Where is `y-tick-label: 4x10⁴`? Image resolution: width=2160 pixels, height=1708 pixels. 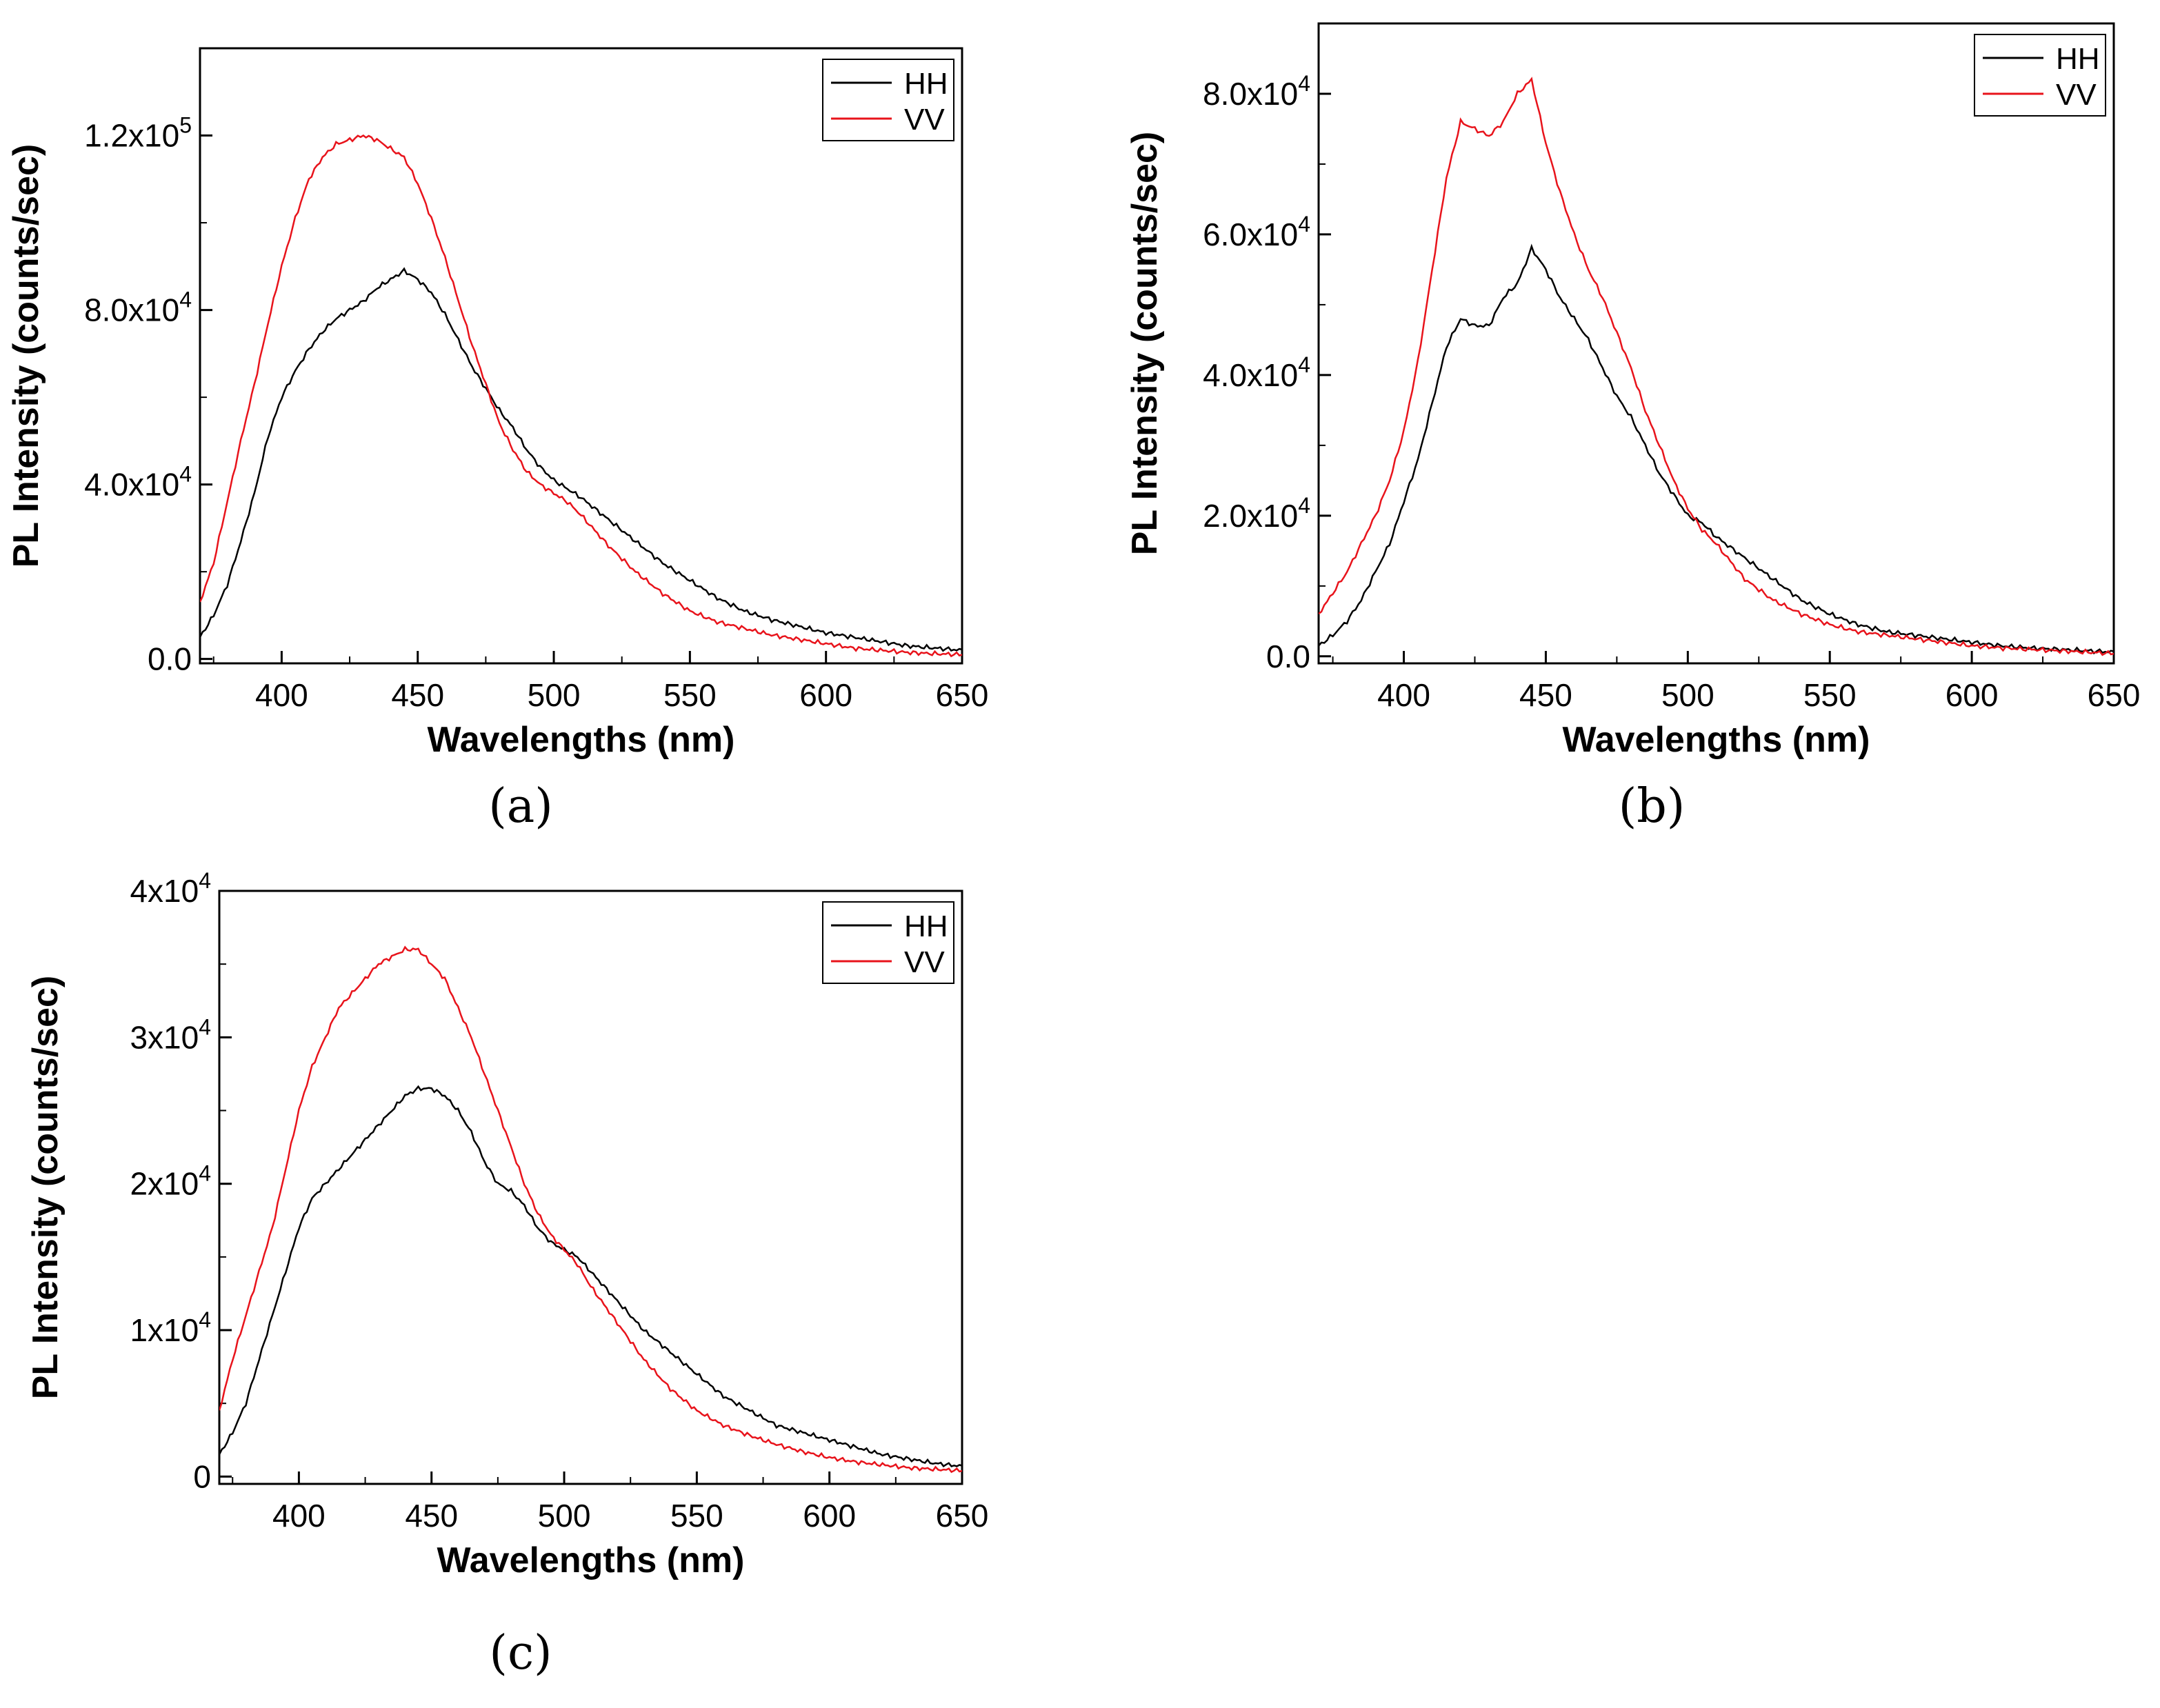
y-tick-label: 4x10⁴ is located at coordinates (170, 888).